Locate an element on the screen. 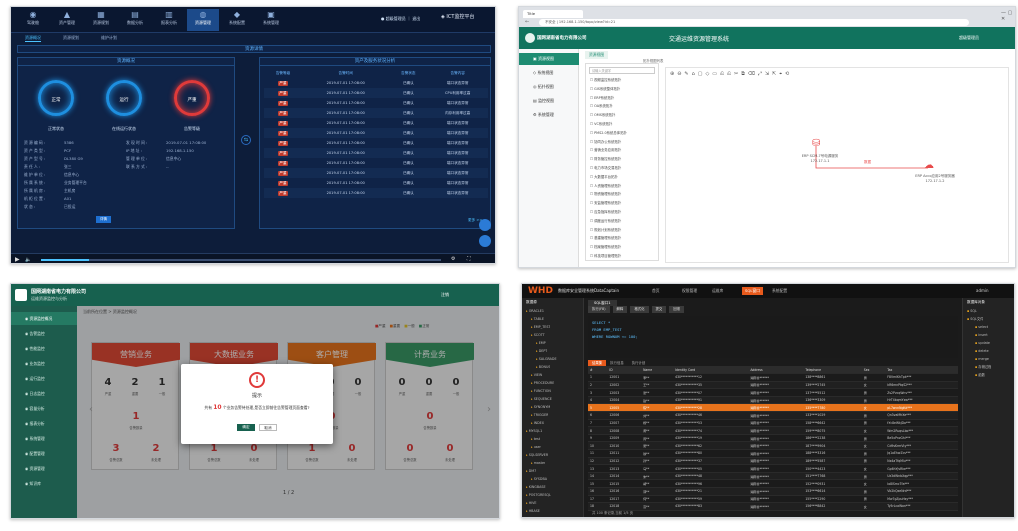  nav-item: ◆ 系统配置 is located at coordinates (237, 20).